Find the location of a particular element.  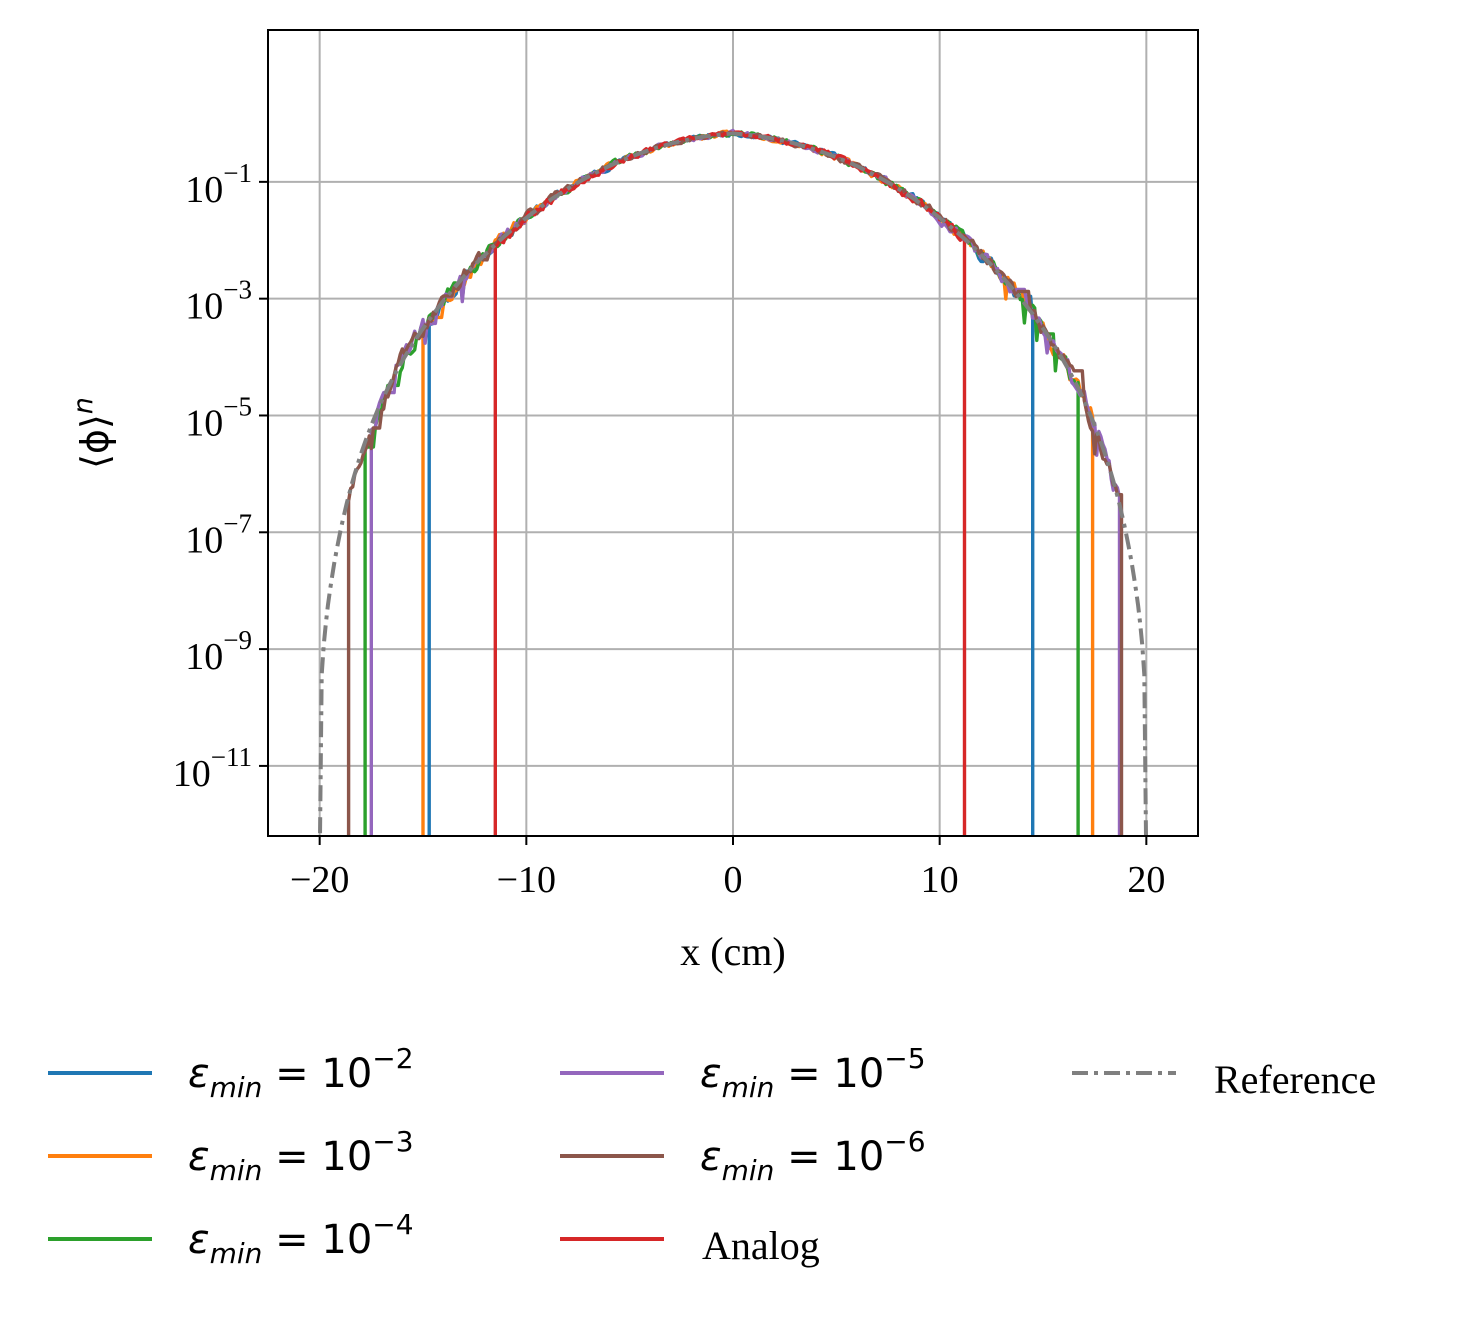

legend-item: εmin = 10−6 is located at coordinates (743, 1156).